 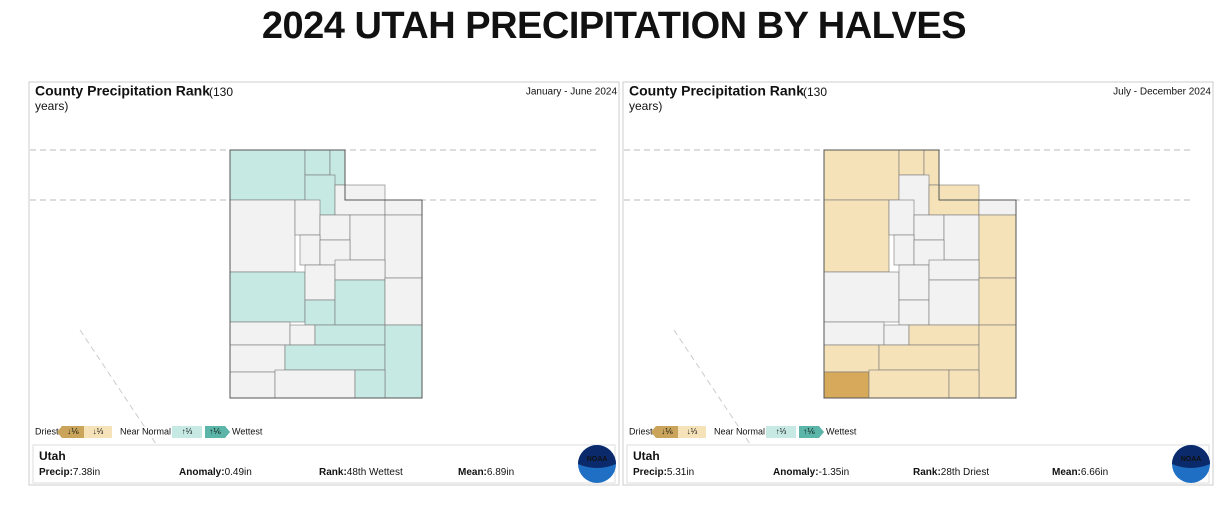 I want to click on panel-date: July - December 2024, so click(x=1162, y=92).